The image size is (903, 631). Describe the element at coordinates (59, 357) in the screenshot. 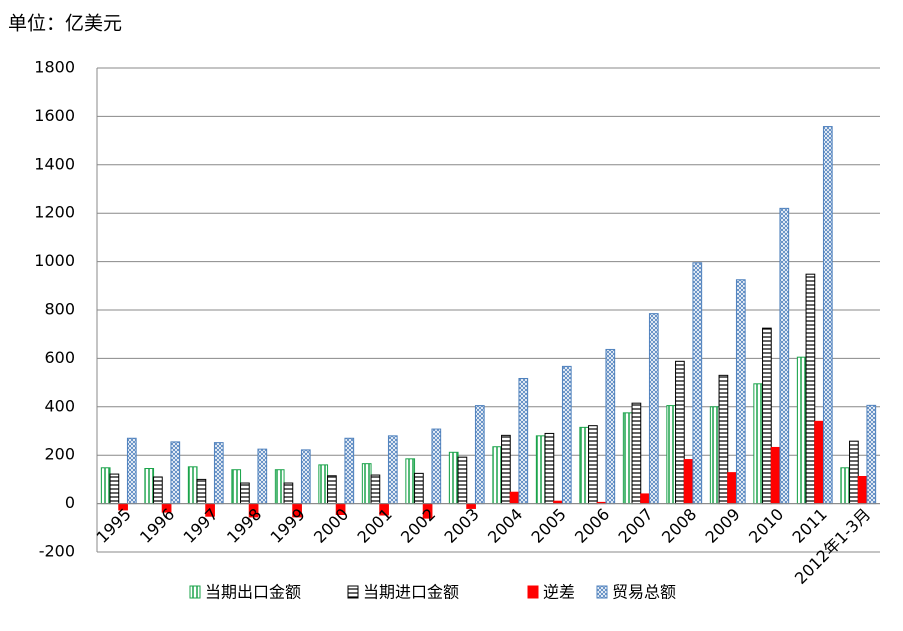

I see `y-tick-label: 600` at that location.